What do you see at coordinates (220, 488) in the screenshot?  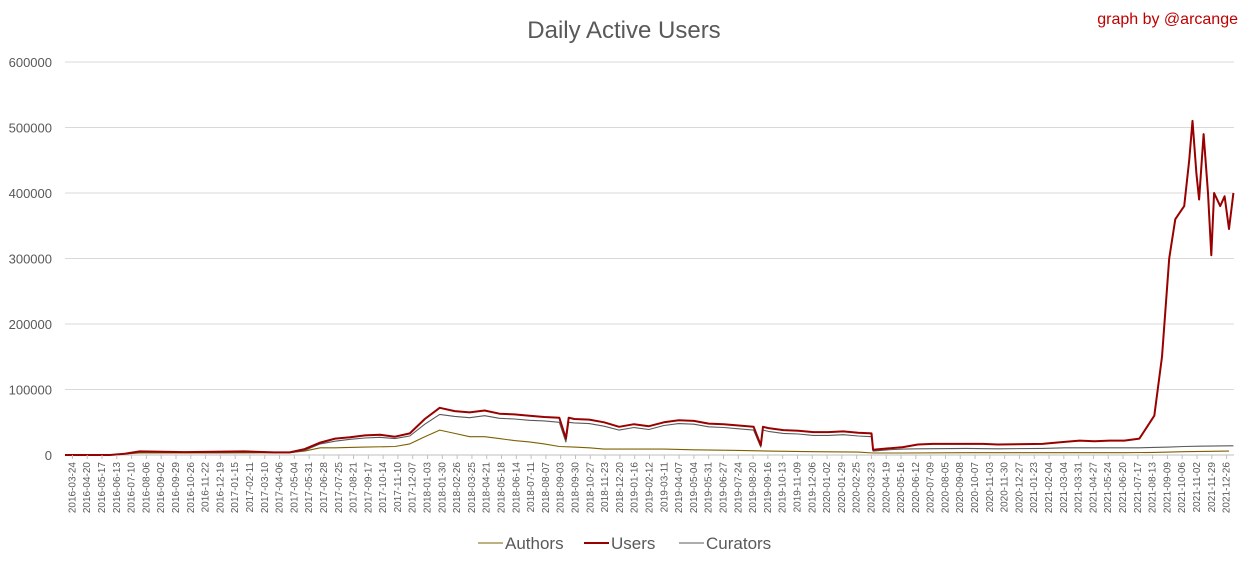 I see `x-tick-label: 2016-12-19` at bounding box center [220, 488].